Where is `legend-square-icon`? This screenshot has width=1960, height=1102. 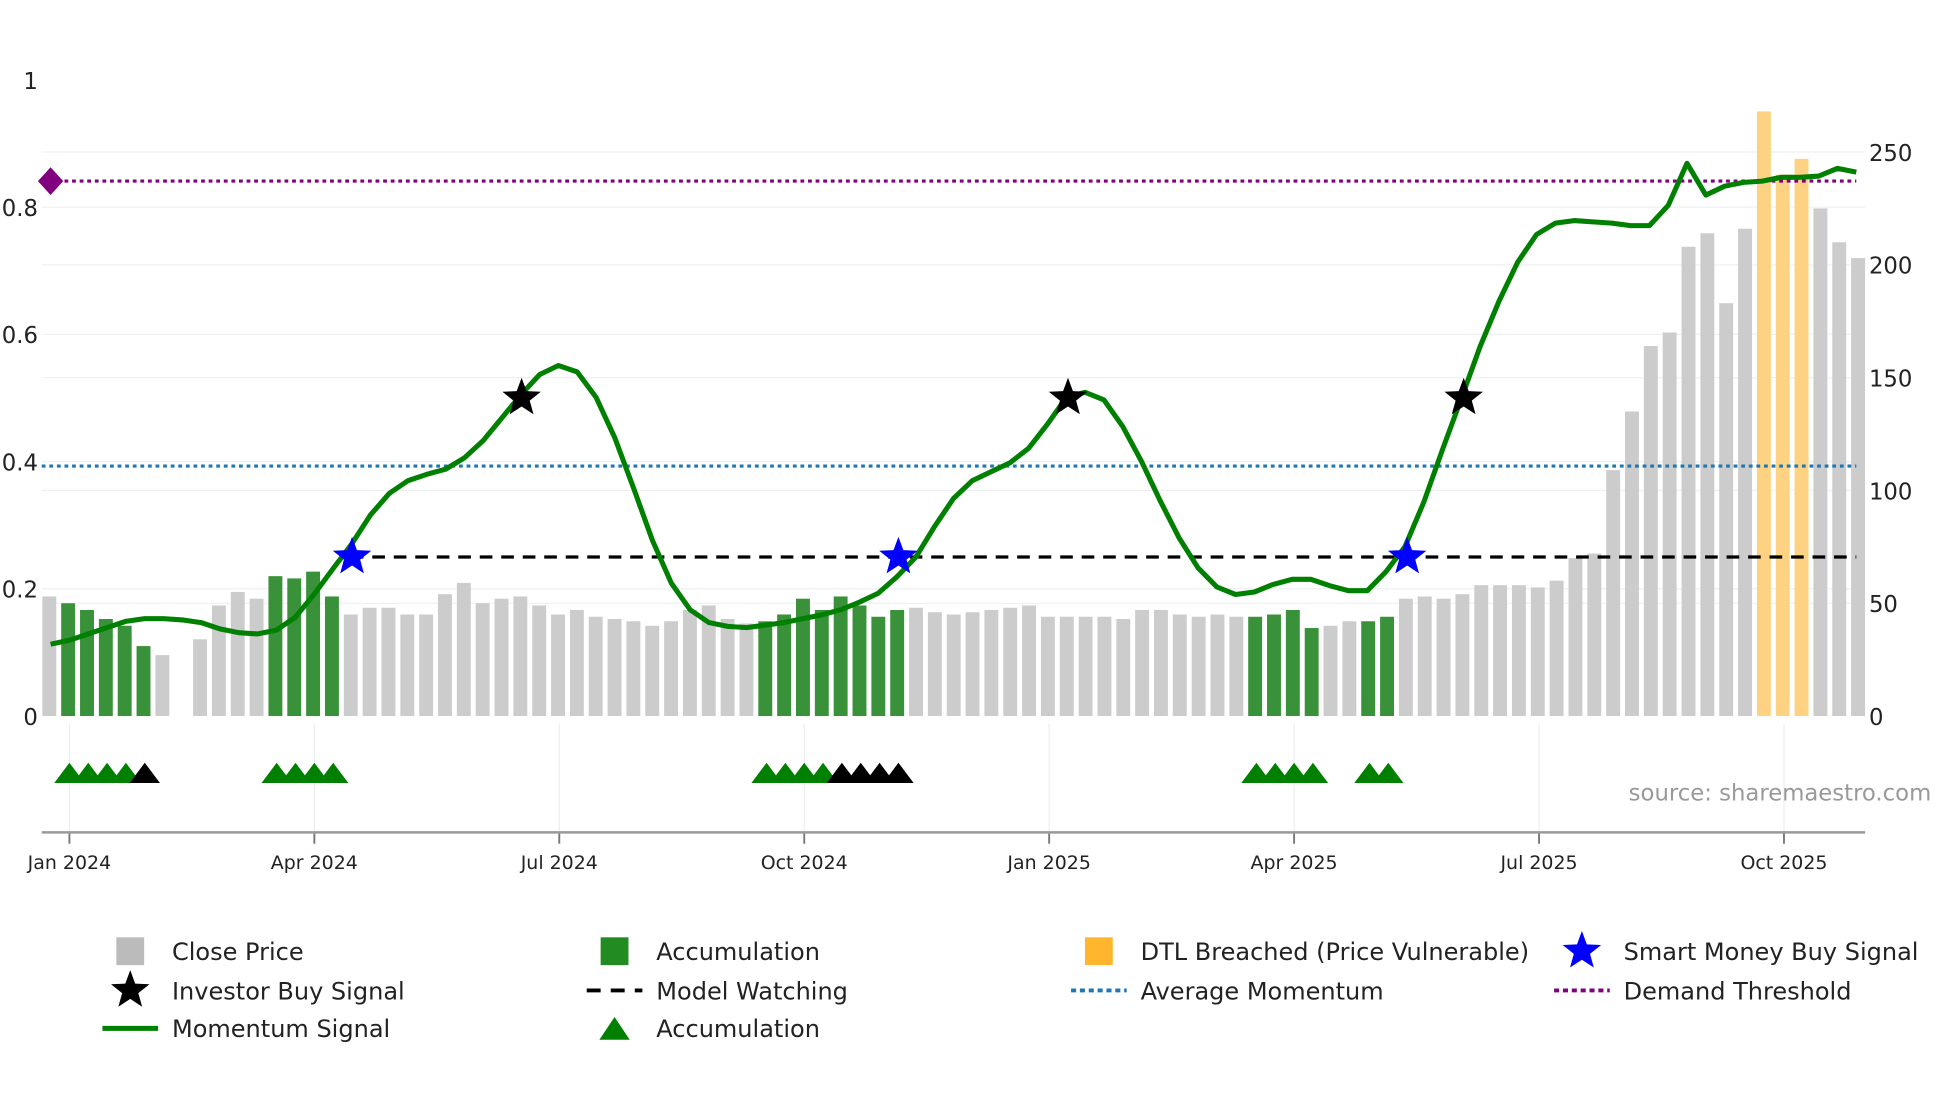
legend-square-icon is located at coordinates (1098, 951).